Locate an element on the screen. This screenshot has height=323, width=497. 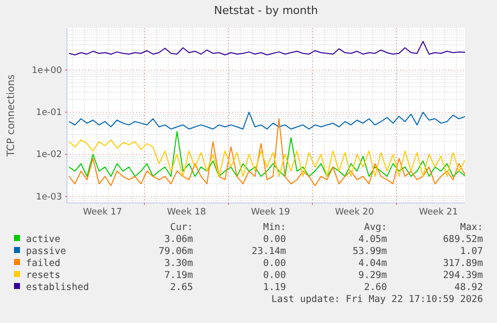
text: 4.04m is located at coordinates (373, 263).